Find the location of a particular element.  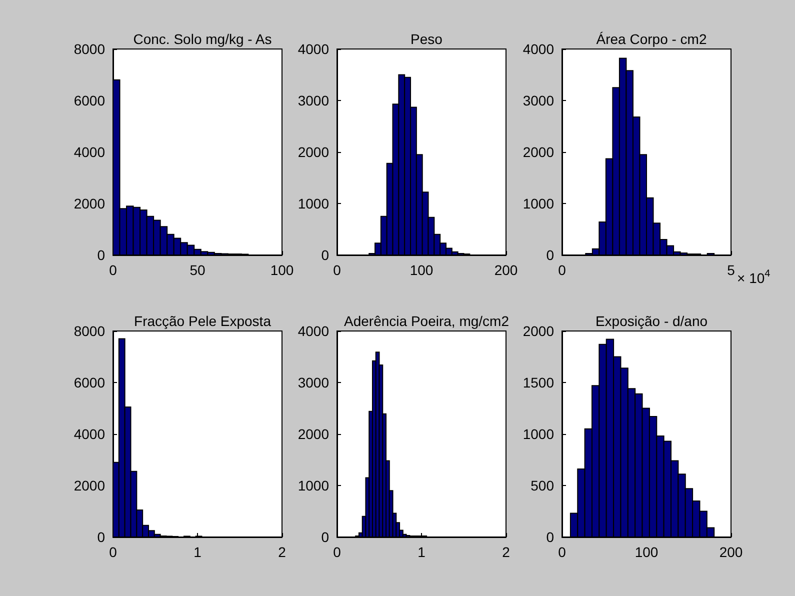

chart-title: Aderência Poeira, mg/cm2 is located at coordinates (427, 321).